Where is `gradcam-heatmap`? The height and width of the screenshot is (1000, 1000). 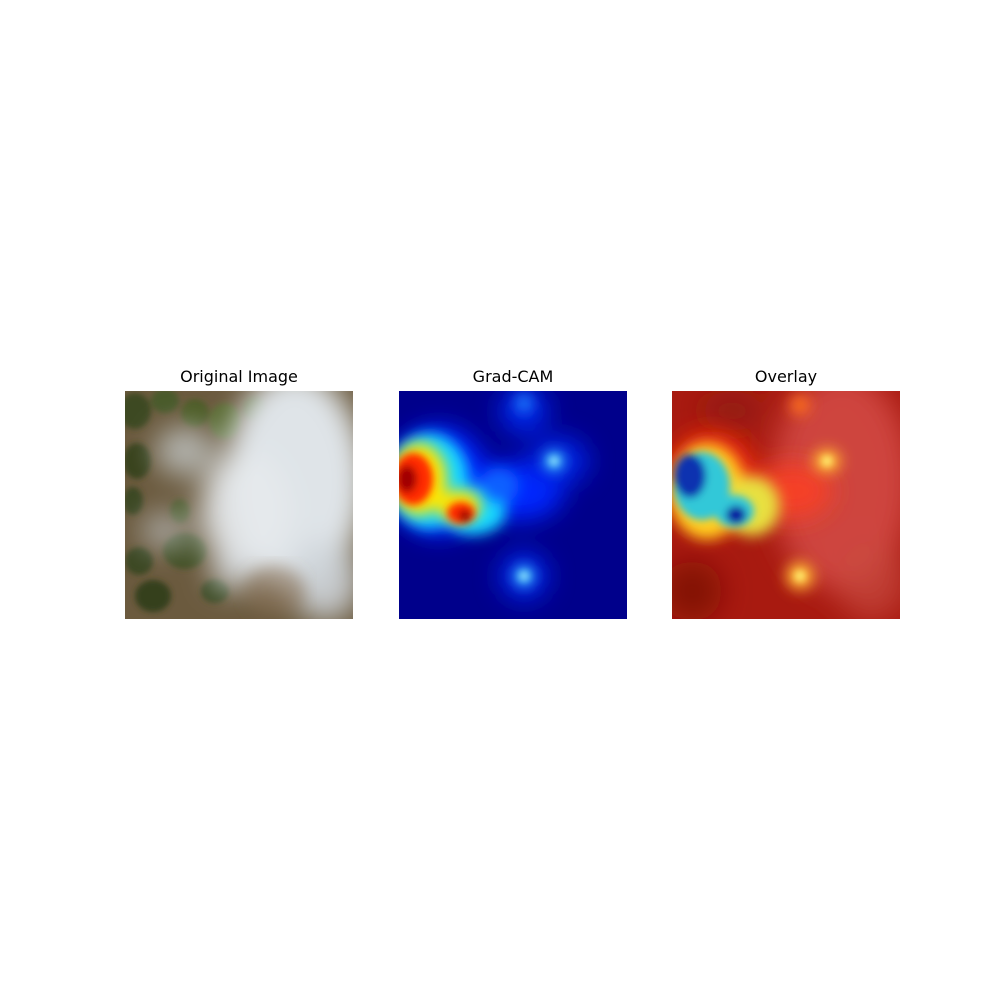
gradcam-heatmap is located at coordinates (513, 505).